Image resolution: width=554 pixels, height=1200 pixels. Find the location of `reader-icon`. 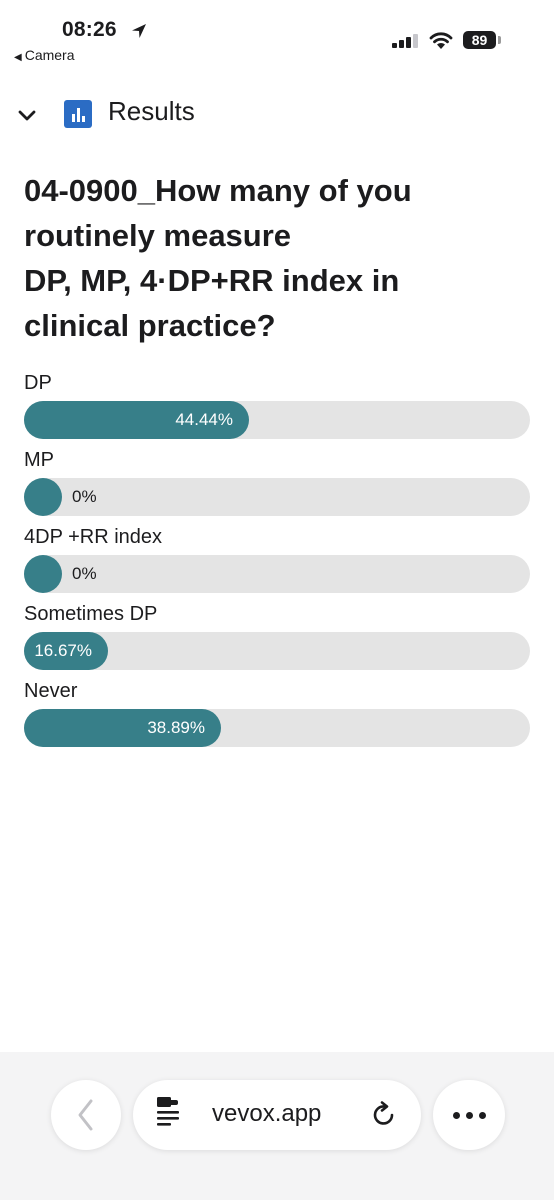

reader-icon is located at coordinates (170, 1114).